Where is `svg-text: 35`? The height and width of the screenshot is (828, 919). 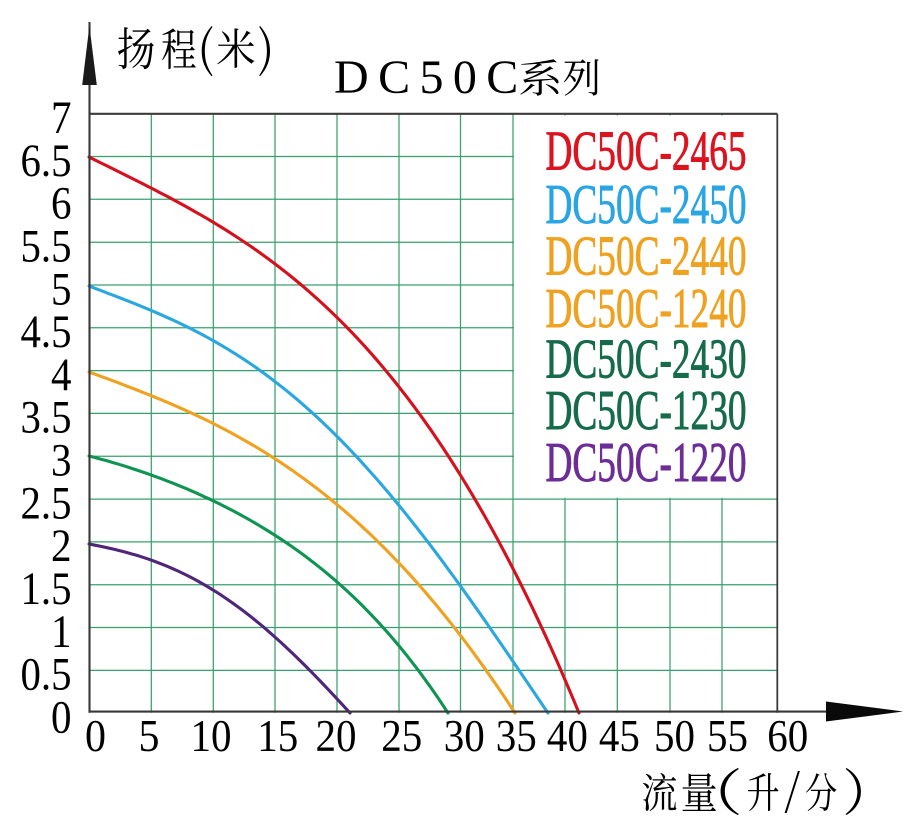
svg-text: 35 is located at coordinates (516, 736).